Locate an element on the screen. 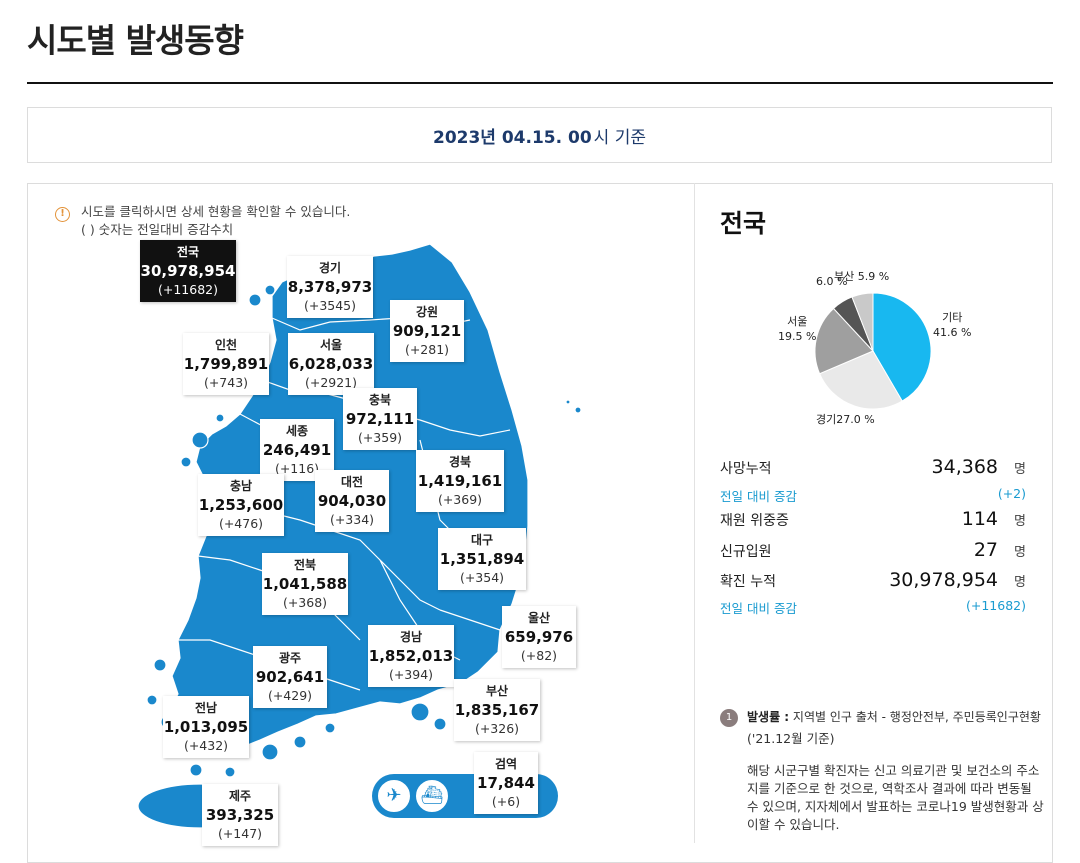 The image size is (1080, 863). region-card-gwangju: 광주 902,641 (+429) is located at coordinates (290, 677).